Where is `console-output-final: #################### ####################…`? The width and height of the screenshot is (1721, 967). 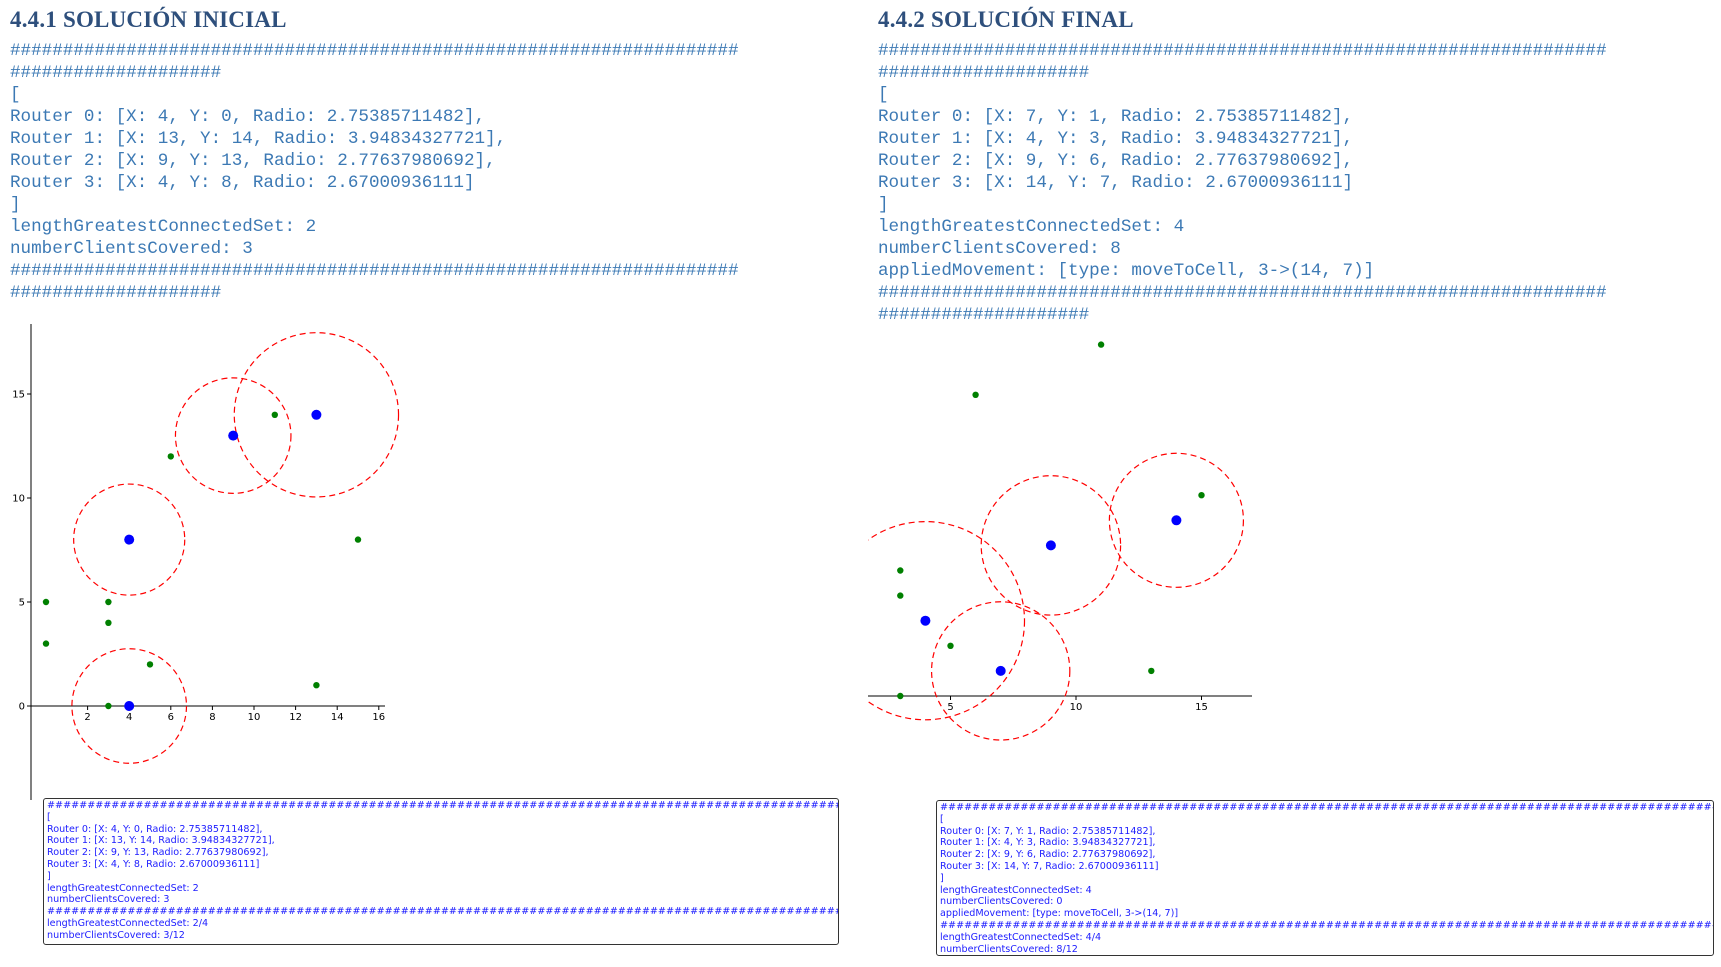
console-output-final: #################### ####################… is located at coordinates (1294, 183).